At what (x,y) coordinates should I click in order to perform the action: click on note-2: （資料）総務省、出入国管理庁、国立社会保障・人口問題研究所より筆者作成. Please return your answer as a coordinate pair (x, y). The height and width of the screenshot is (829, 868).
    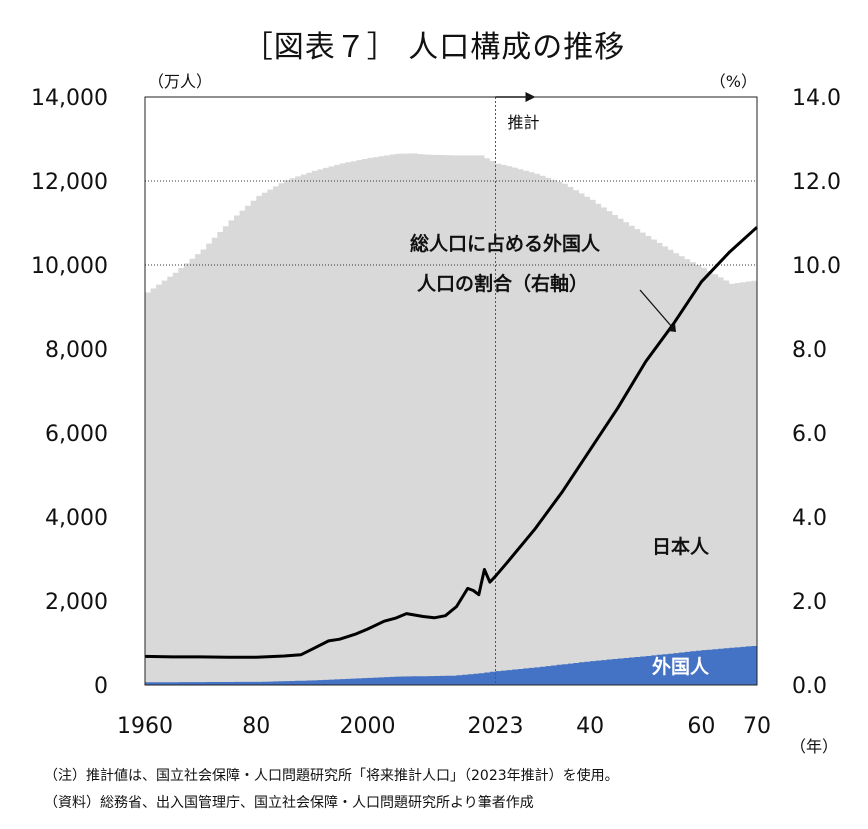
    Looking at the image, I should click on (289, 803).